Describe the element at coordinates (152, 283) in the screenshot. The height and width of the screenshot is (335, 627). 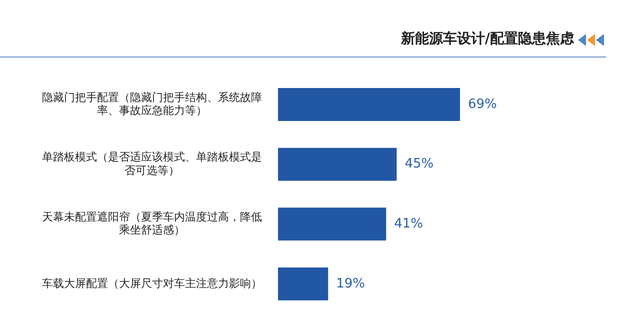
I see `y-tick-label: 车载大屏配置（大屏尺寸对车主注意力影响）` at that location.